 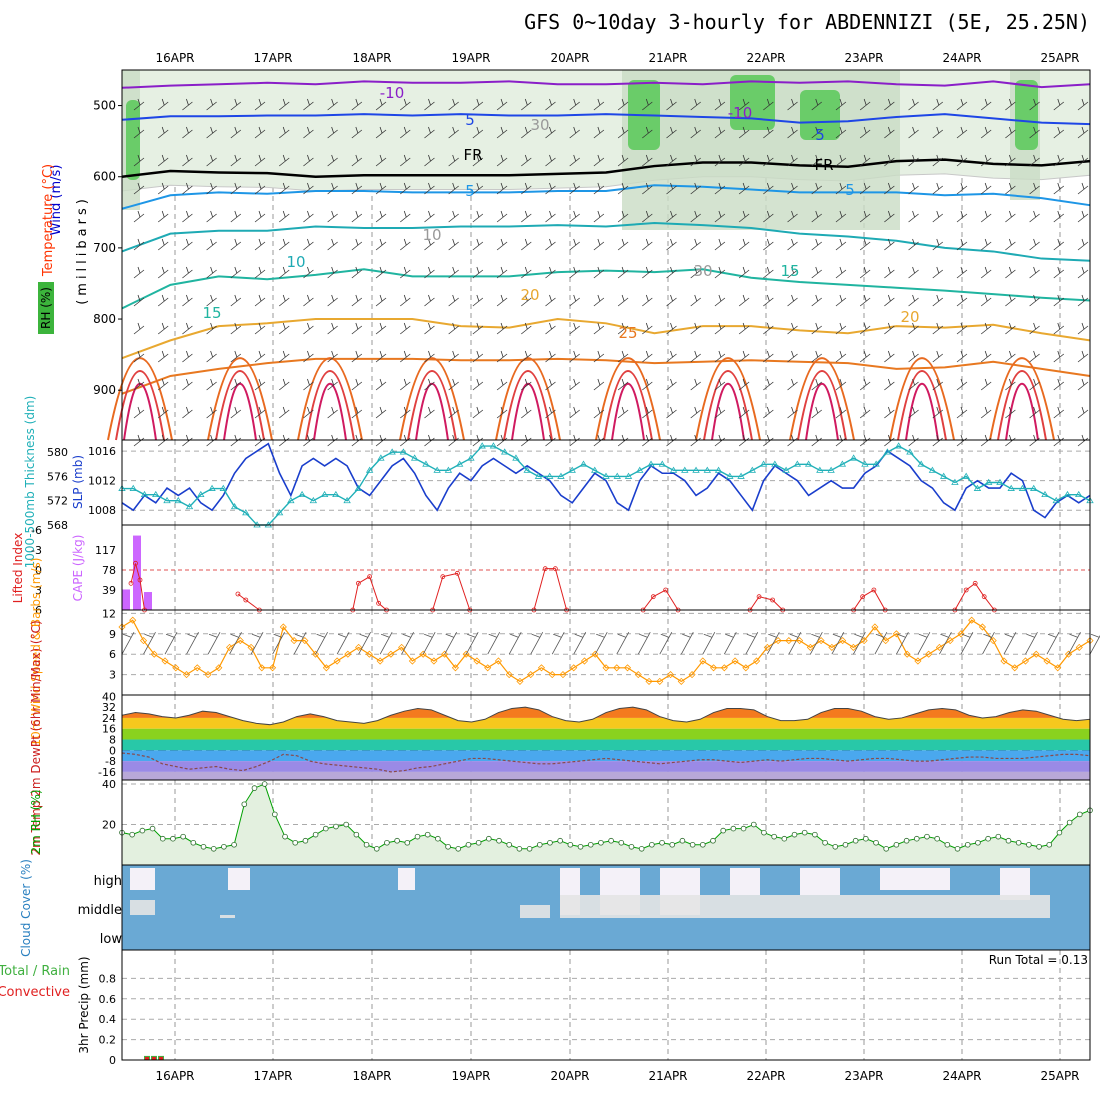 I want to click on lifted-index-line, so click(x=138, y=587).